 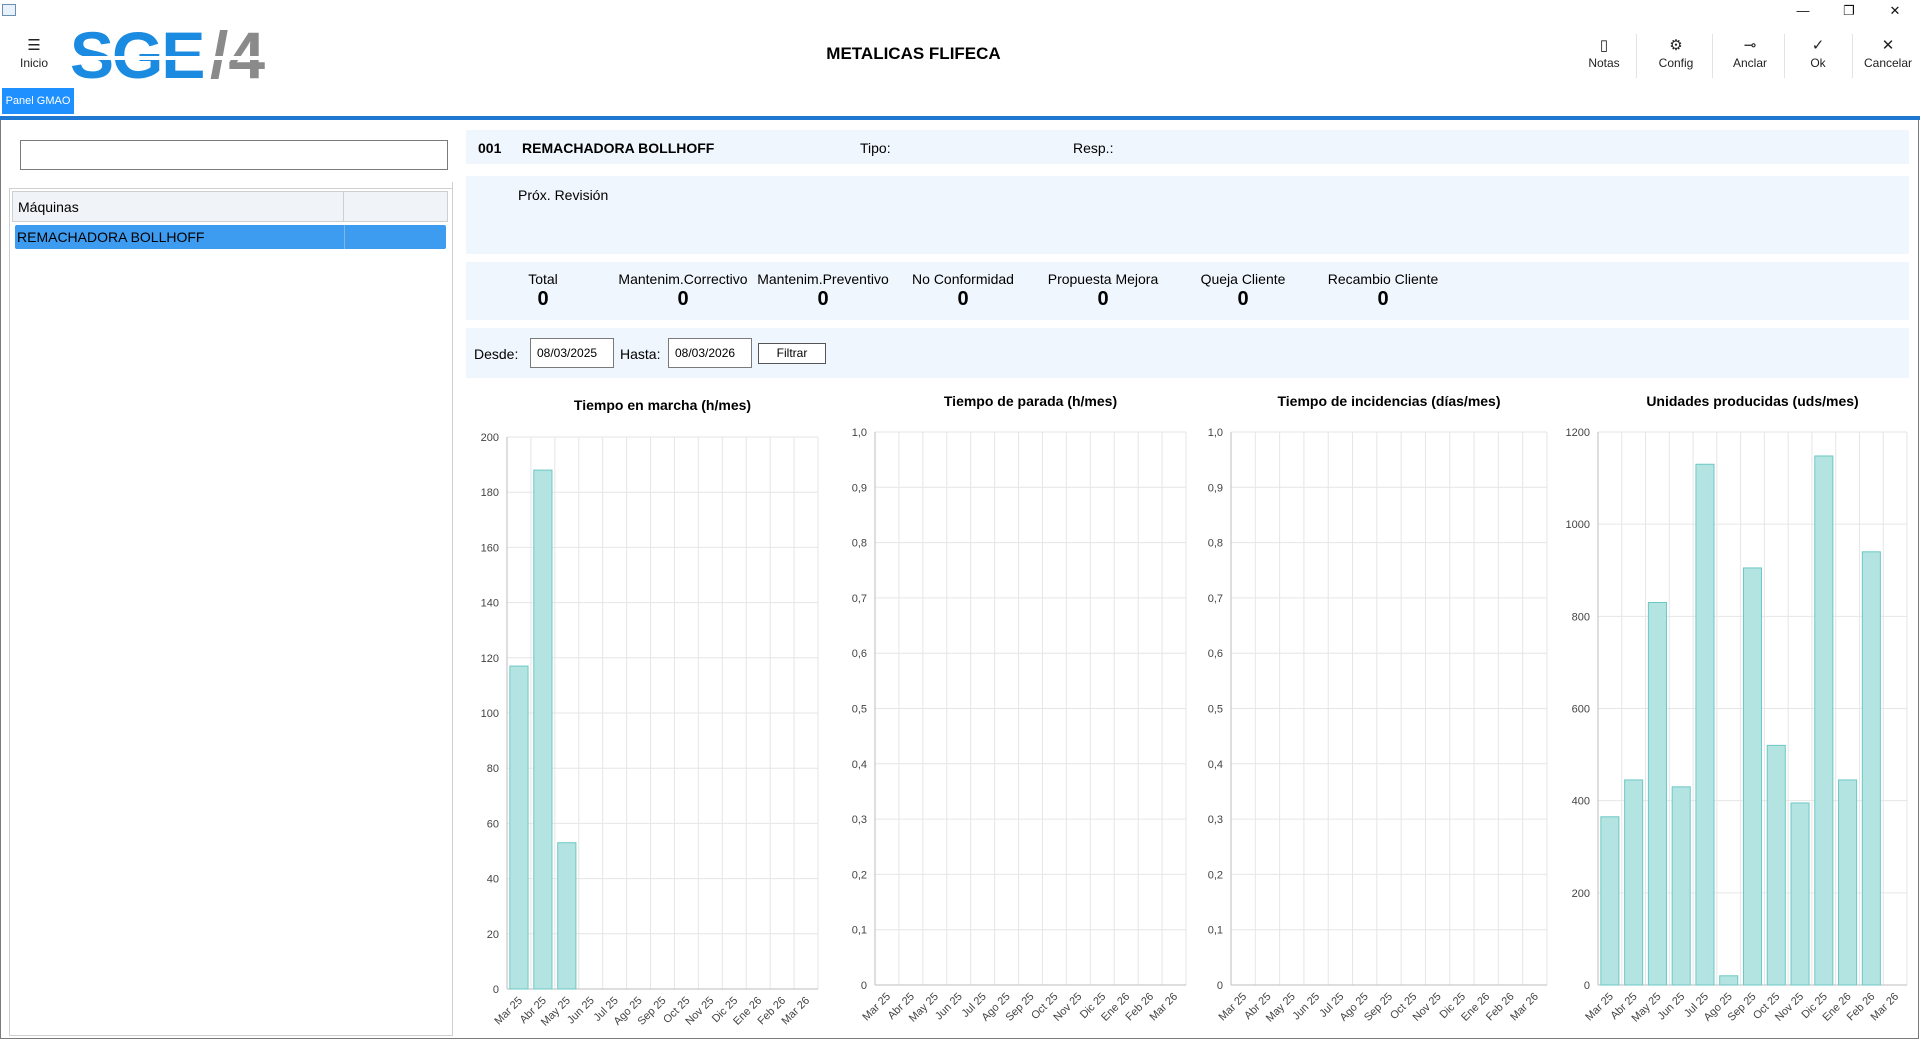 I want to click on cancel-label: Cancelar, so click(x=1888, y=63).